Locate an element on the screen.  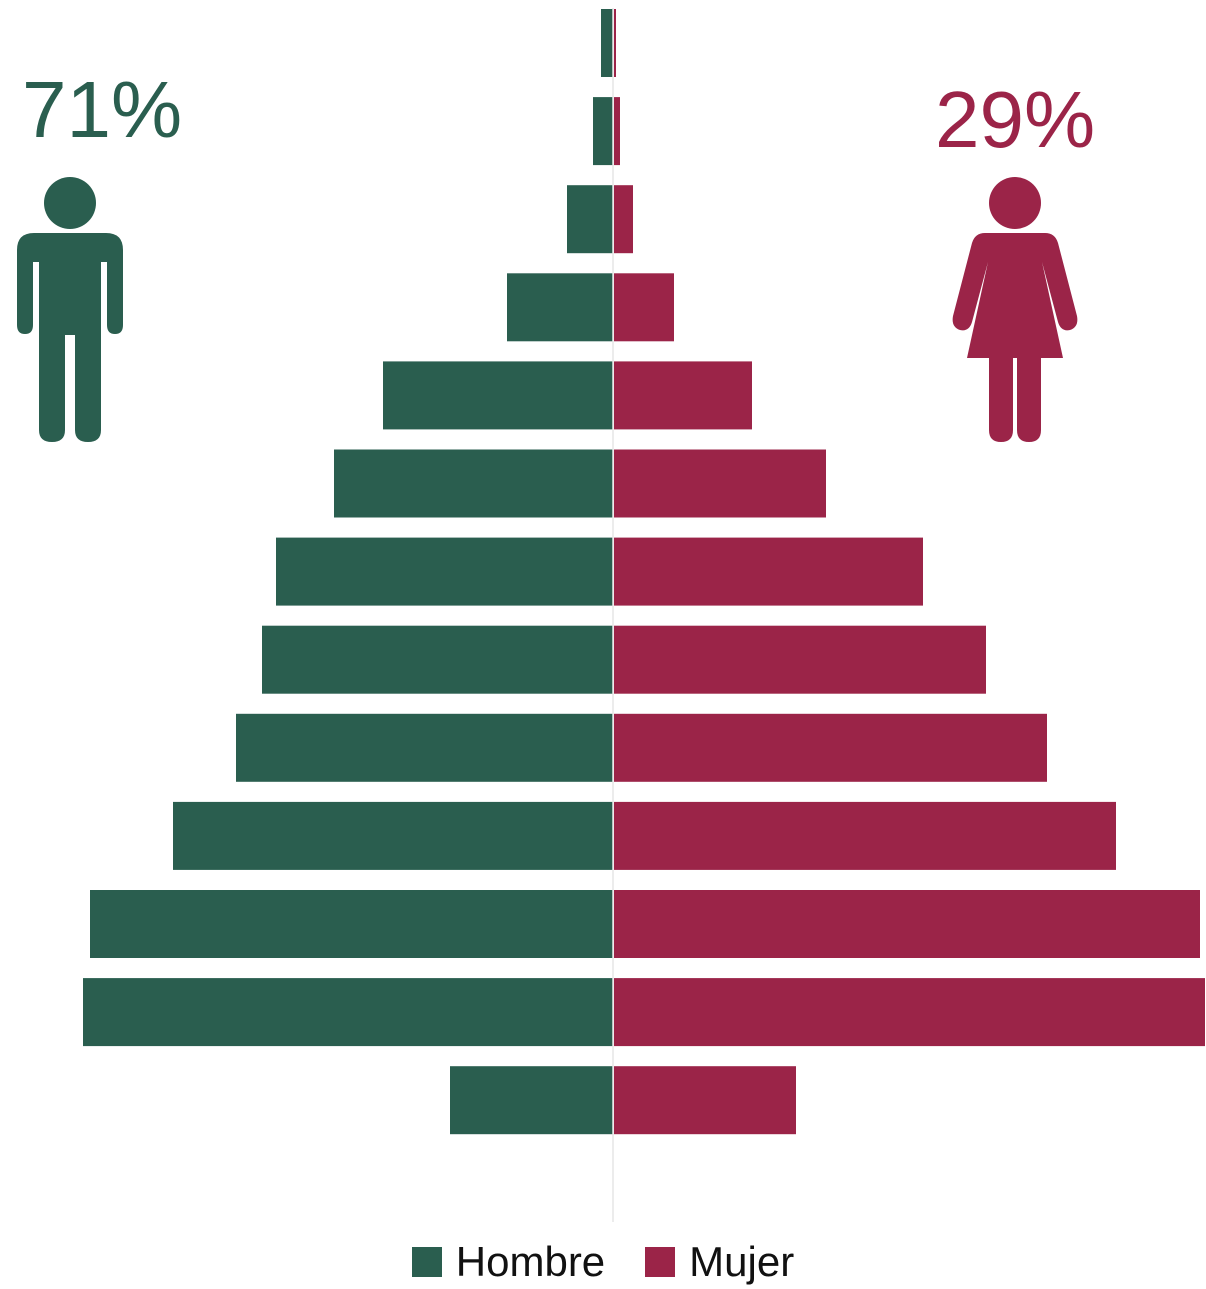
legend-label-mujer: Mujer is located at coordinates (742, 1261).